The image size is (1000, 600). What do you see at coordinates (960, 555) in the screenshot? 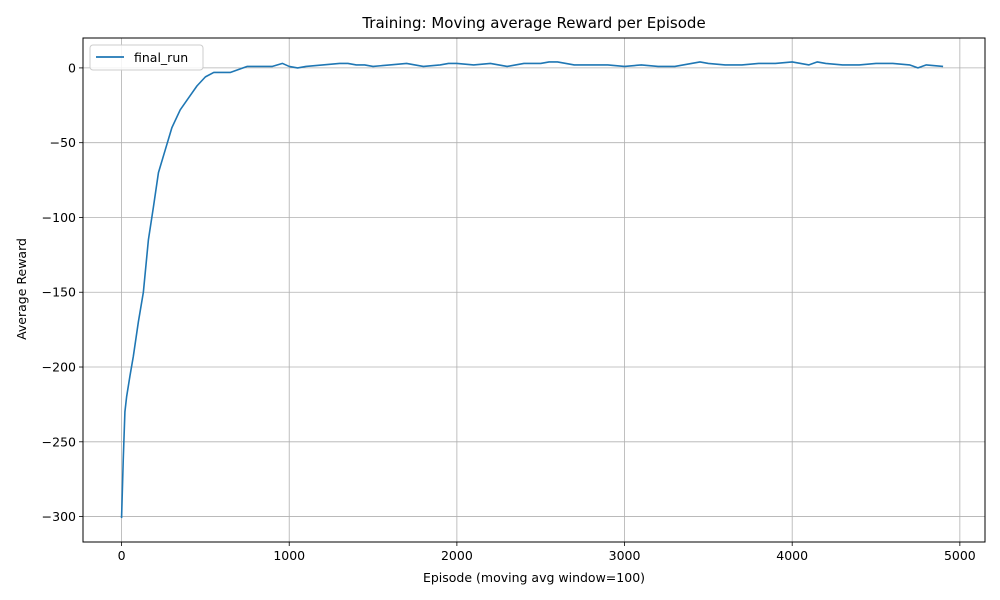
I see `x-tick-label: 5000` at bounding box center [960, 555].